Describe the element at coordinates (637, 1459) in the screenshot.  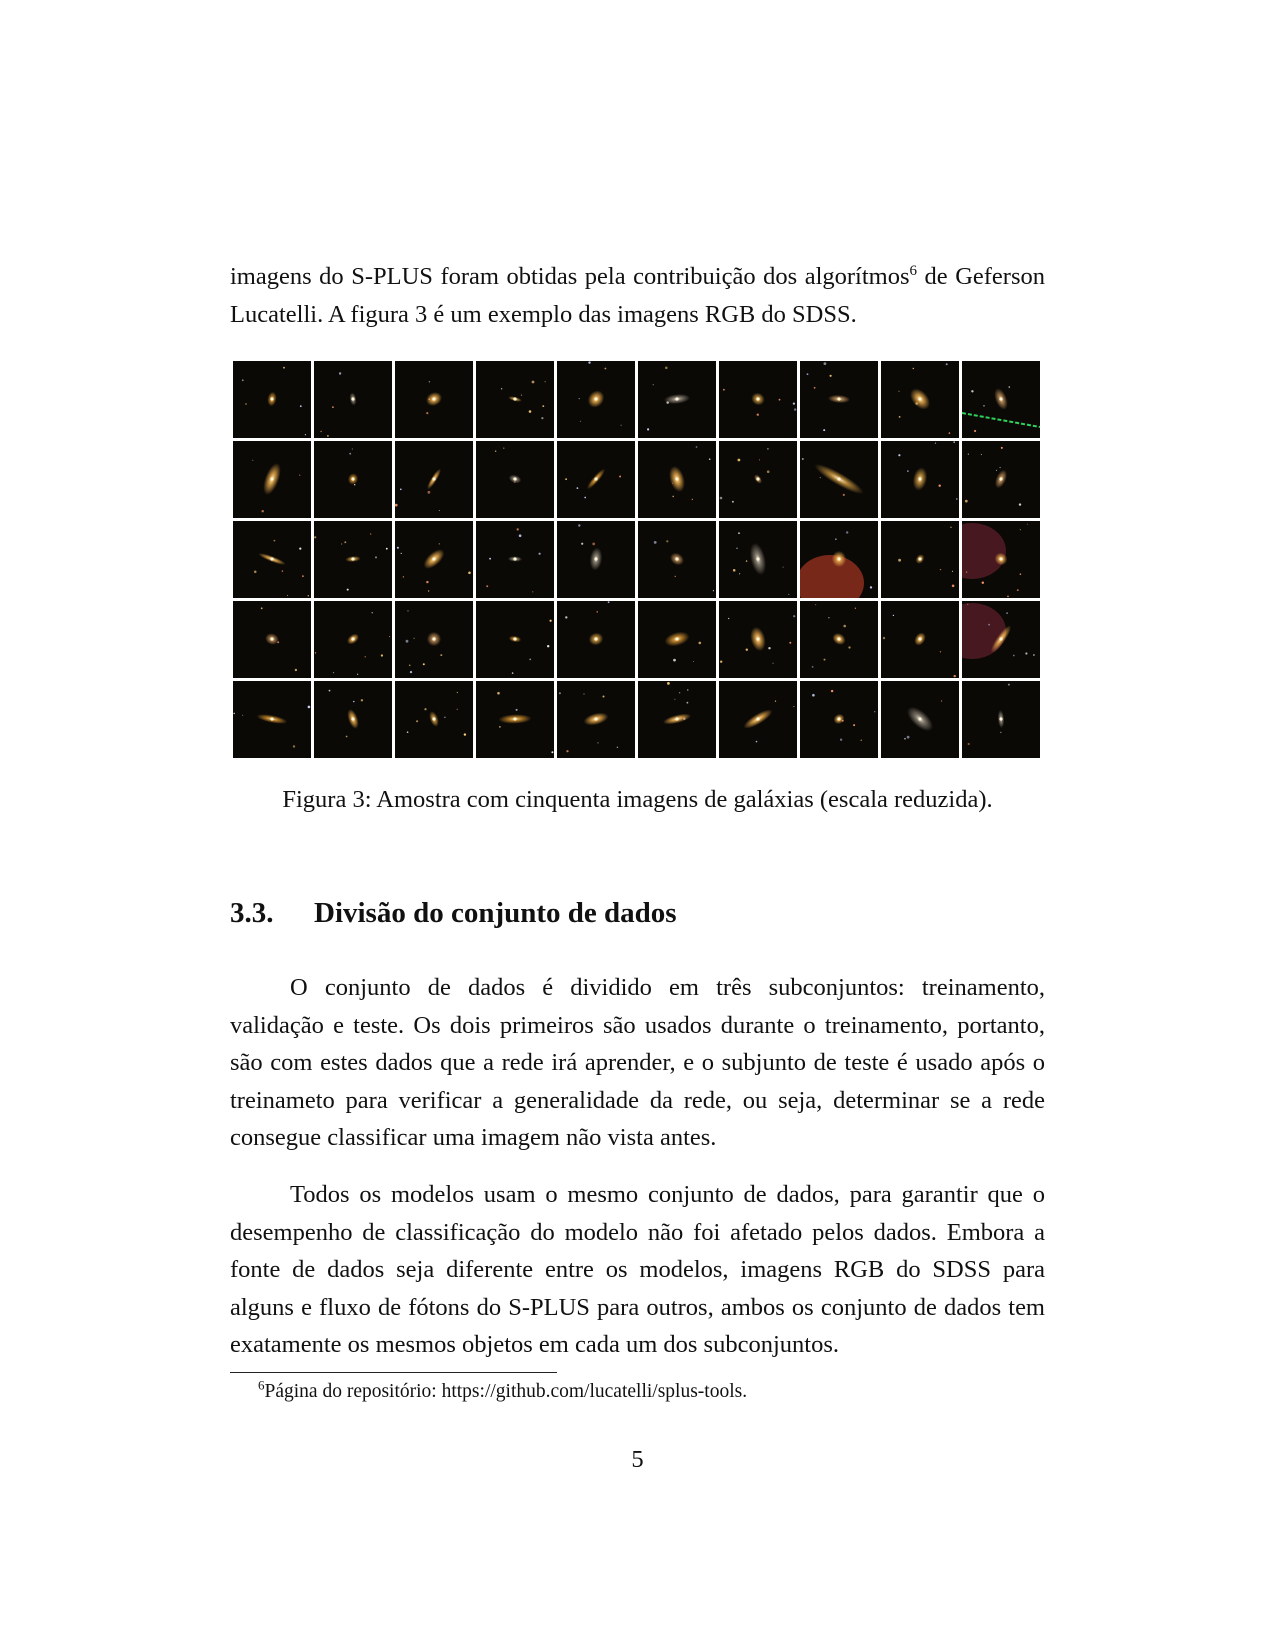
I see `page-number: 5` at that location.